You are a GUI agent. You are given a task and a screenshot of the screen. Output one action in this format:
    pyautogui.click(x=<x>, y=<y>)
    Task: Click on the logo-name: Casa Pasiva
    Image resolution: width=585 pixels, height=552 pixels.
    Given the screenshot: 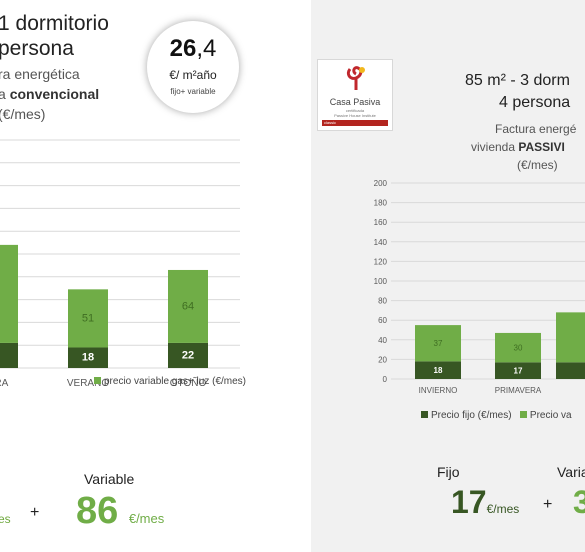 What is the action you would take?
    pyautogui.click(x=355, y=102)
    